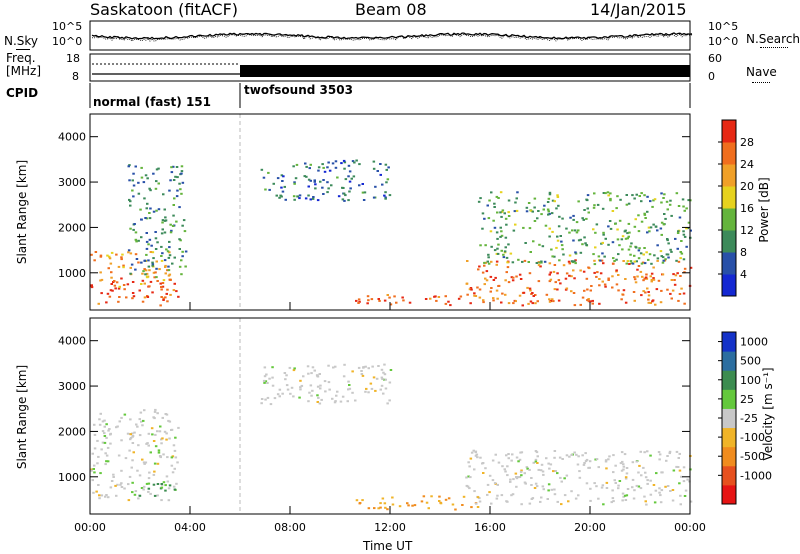  I want to click on colorbar-segment, so click(729, 153).